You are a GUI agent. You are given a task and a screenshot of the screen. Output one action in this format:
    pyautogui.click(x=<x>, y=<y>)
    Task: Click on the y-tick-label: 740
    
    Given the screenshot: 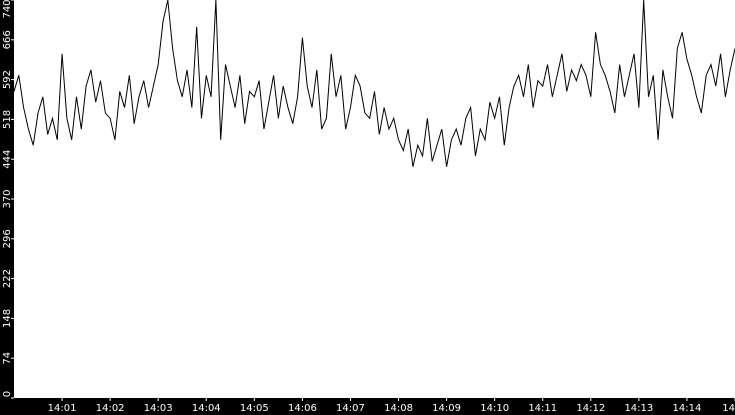 What is the action you would take?
    pyautogui.click(x=7, y=9)
    